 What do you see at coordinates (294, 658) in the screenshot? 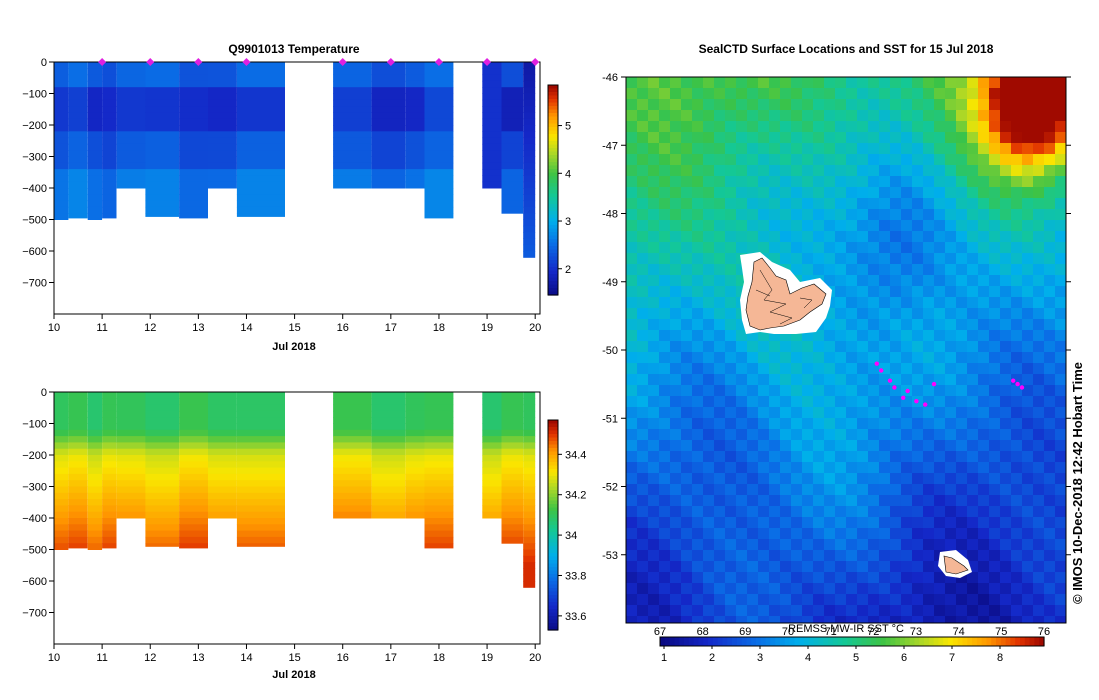
I see `x-tick-label: 15` at bounding box center [294, 658].